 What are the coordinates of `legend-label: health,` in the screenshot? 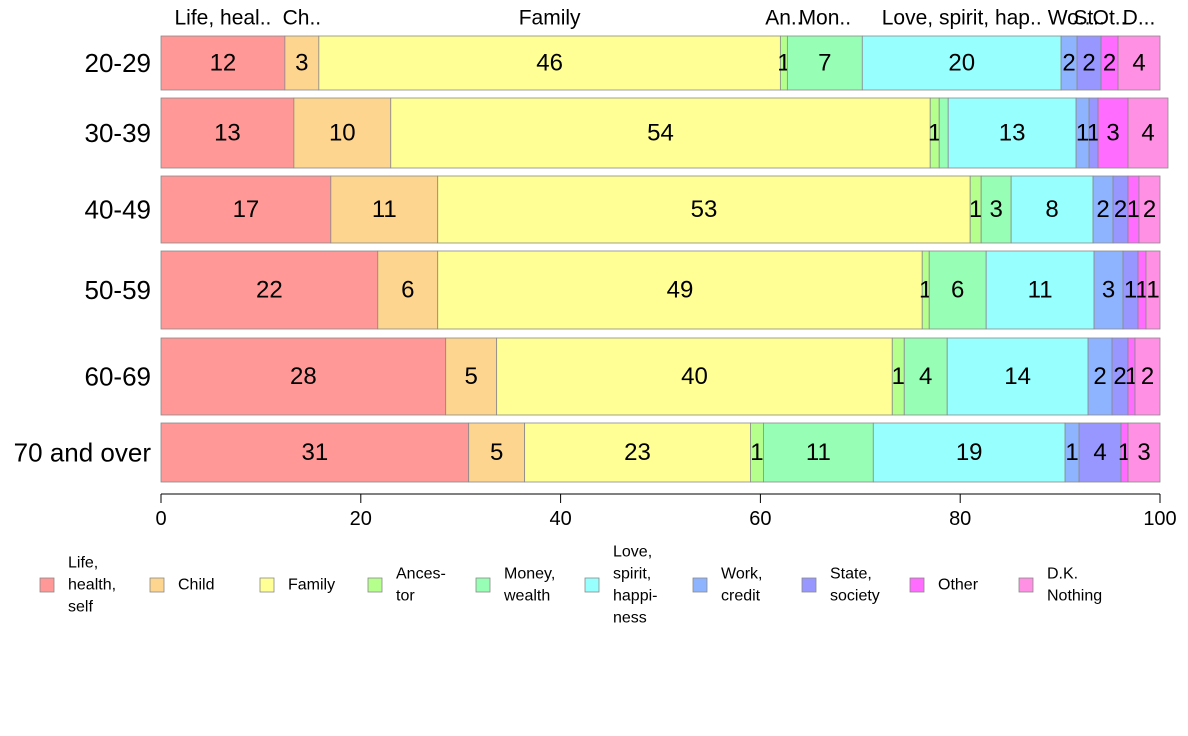 It's located at (92, 585).